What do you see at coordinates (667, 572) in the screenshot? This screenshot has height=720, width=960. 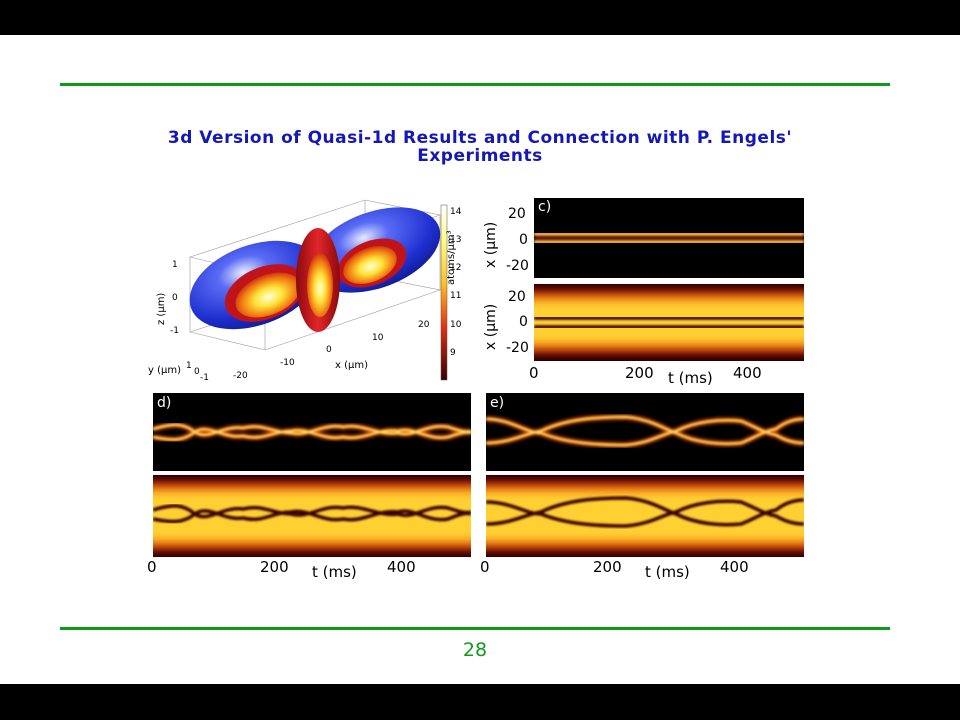 I see `panel-e-xlabel: t (ms)` at bounding box center [667, 572].